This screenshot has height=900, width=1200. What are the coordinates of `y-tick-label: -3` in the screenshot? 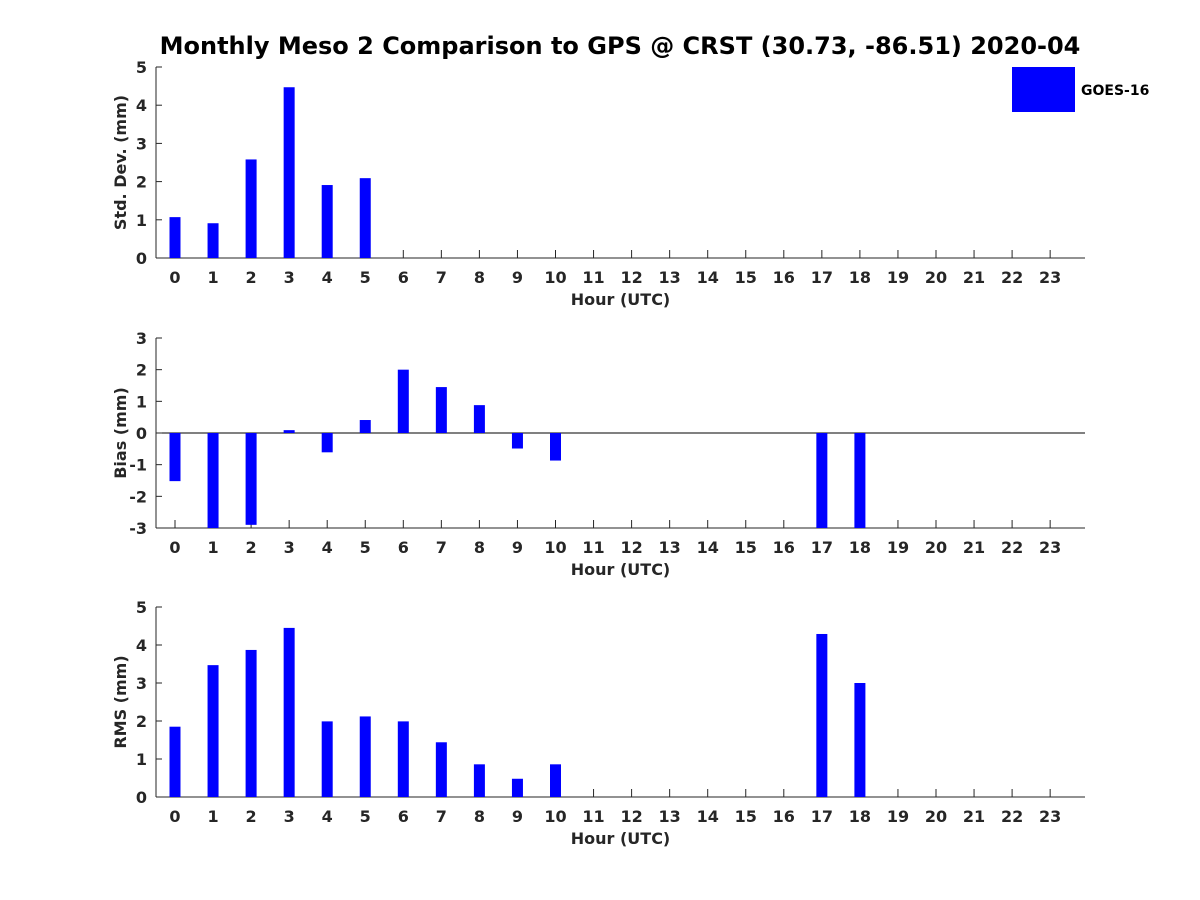 It's located at (138, 528).